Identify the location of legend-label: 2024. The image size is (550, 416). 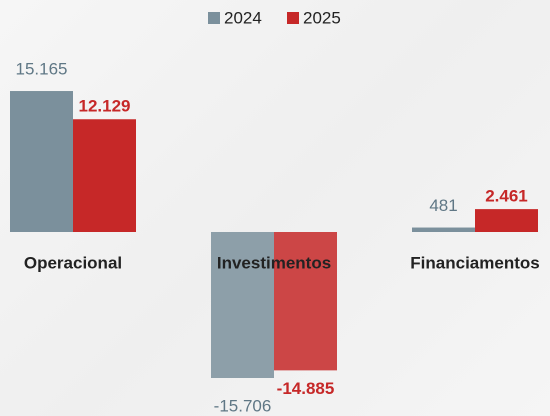
(243, 17).